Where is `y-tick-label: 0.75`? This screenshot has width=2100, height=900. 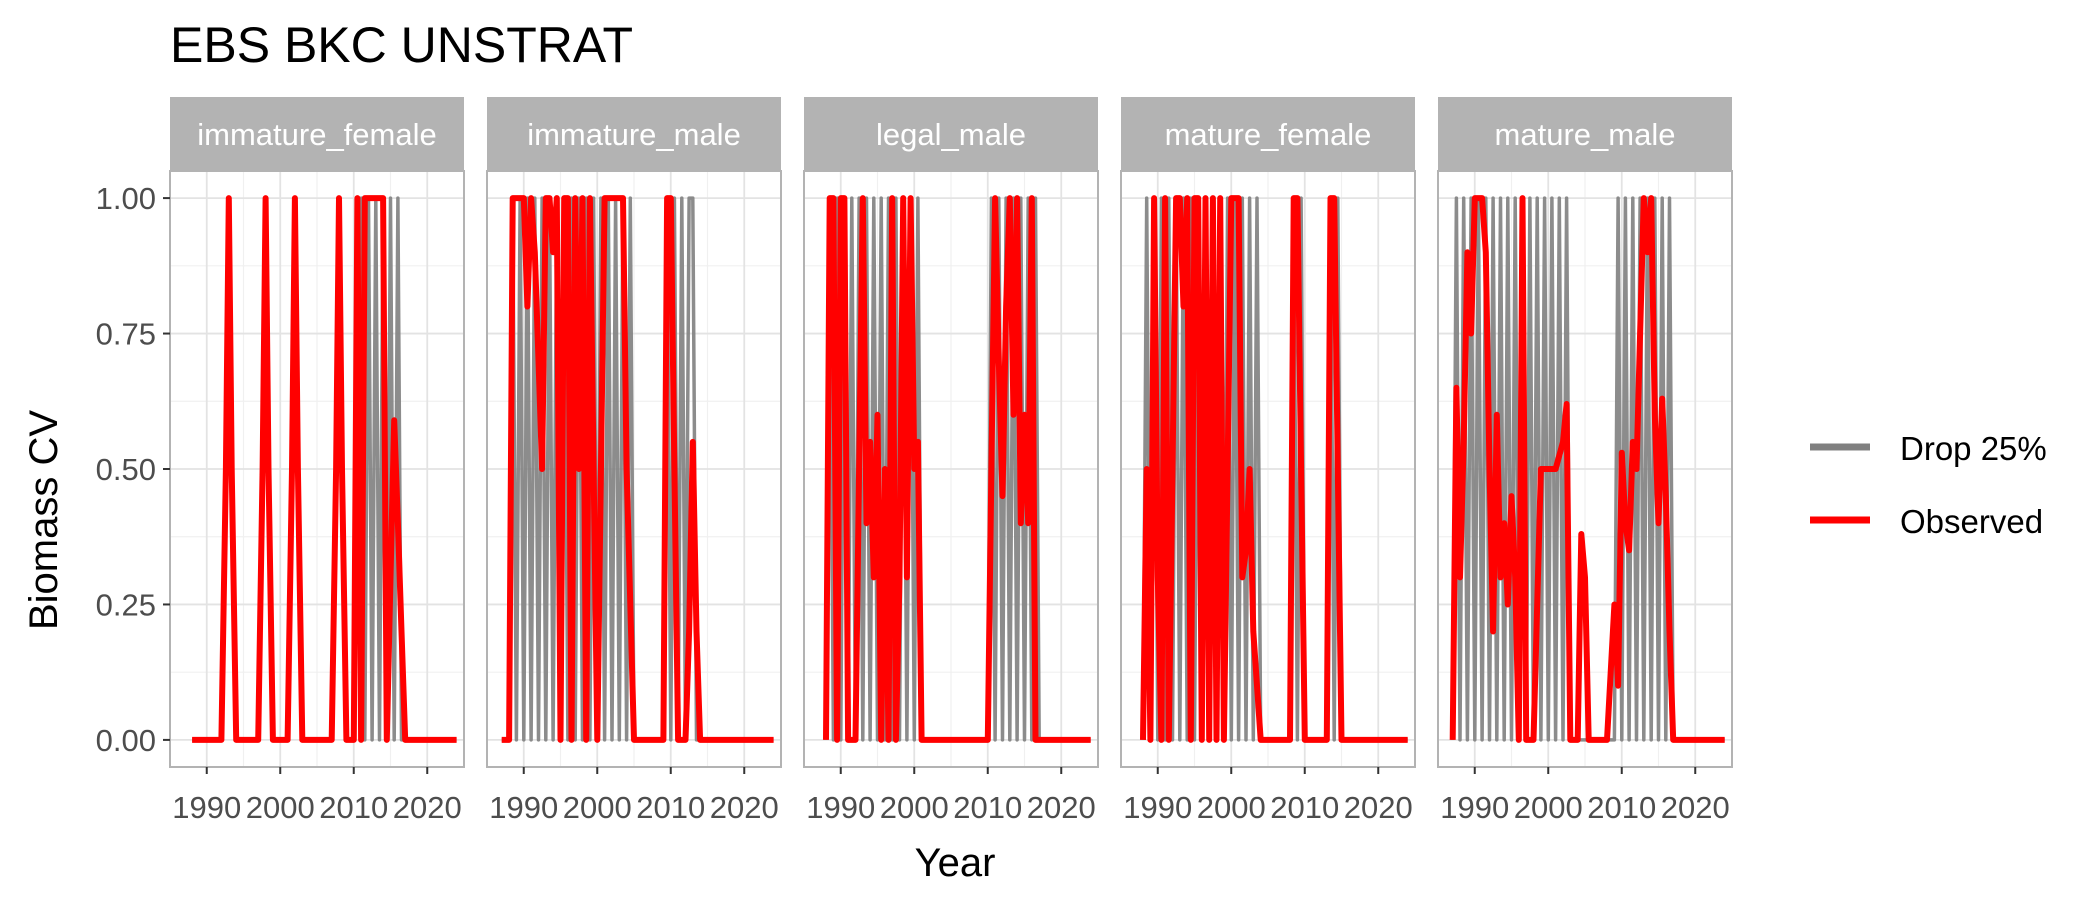 y-tick-label: 0.75 is located at coordinates (126, 334).